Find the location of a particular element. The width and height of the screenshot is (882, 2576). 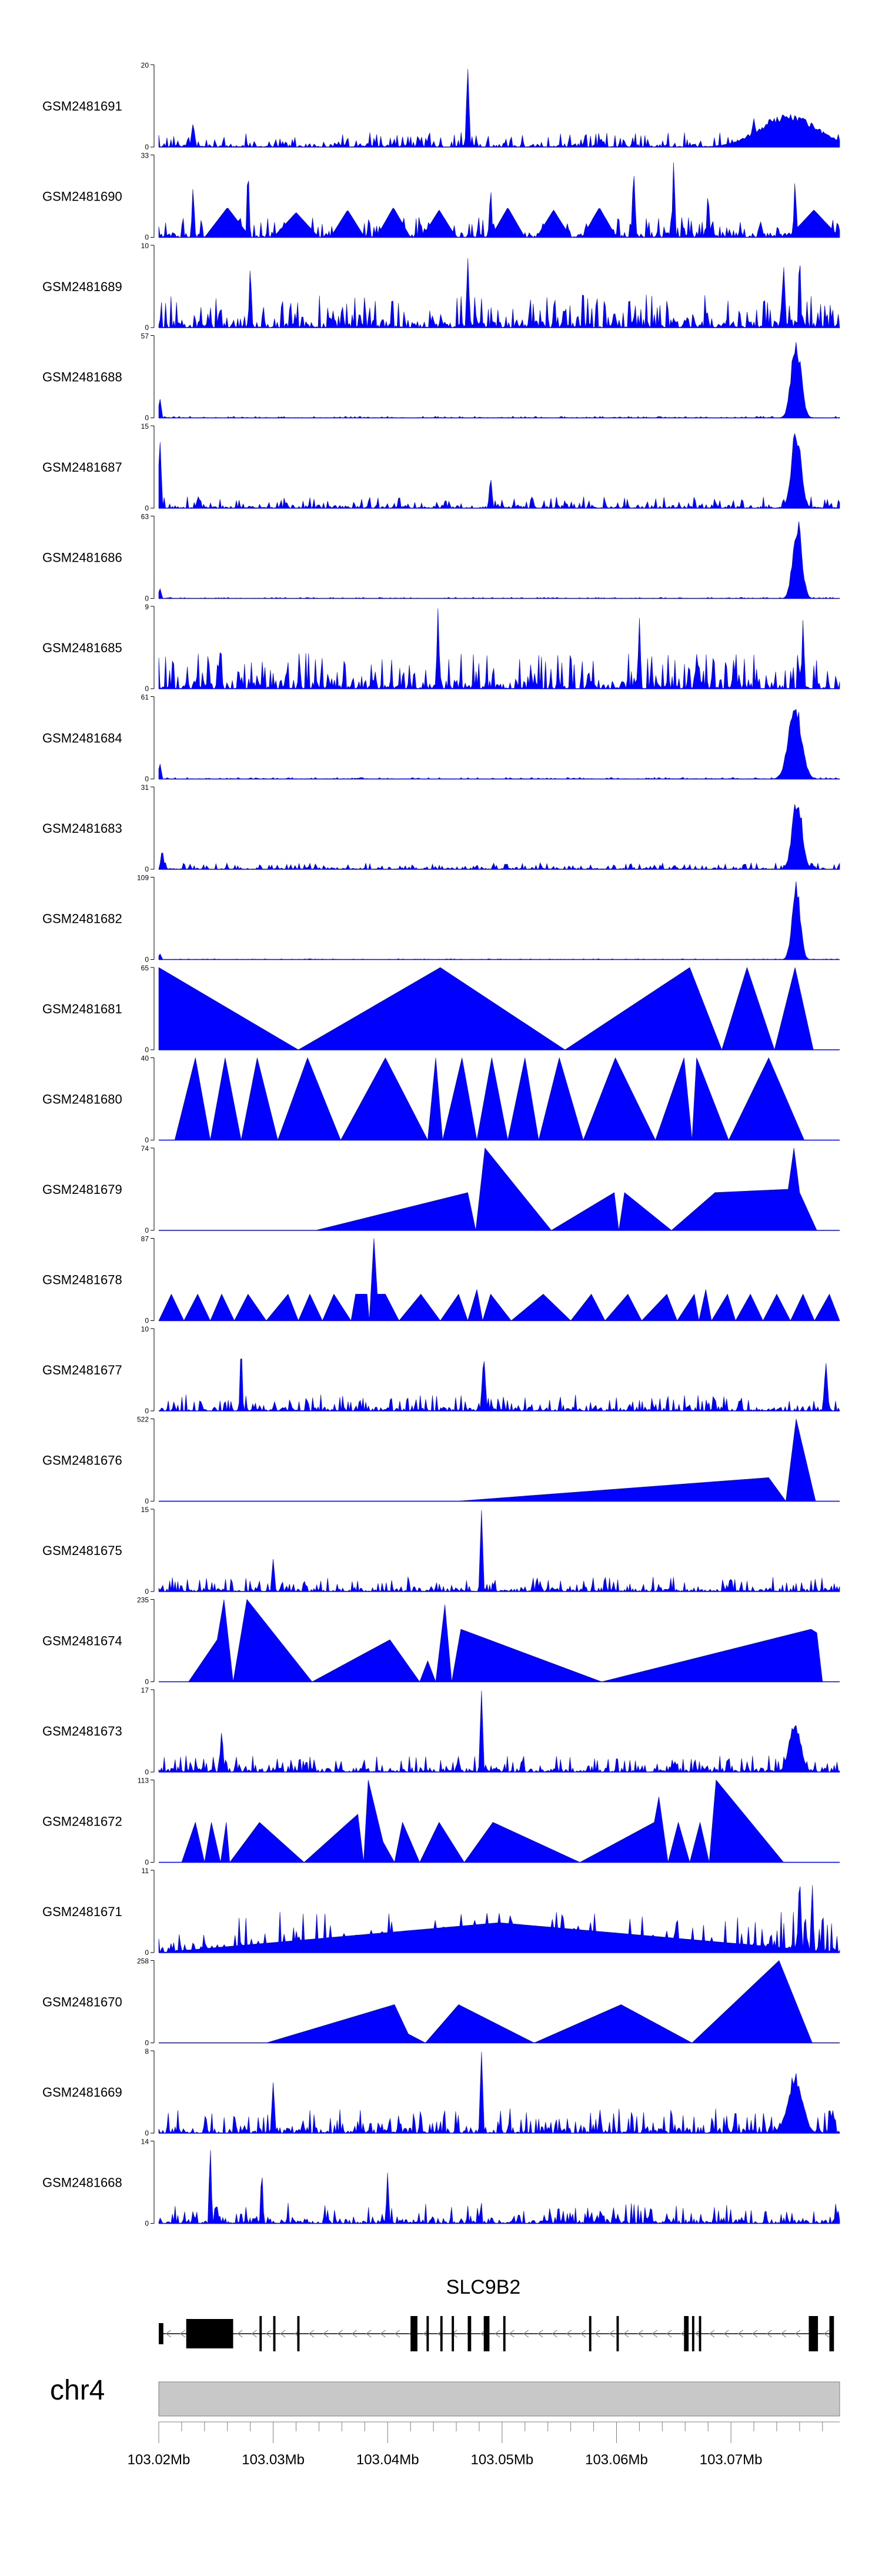

y-max-label: 87 is located at coordinates (145, 1239).